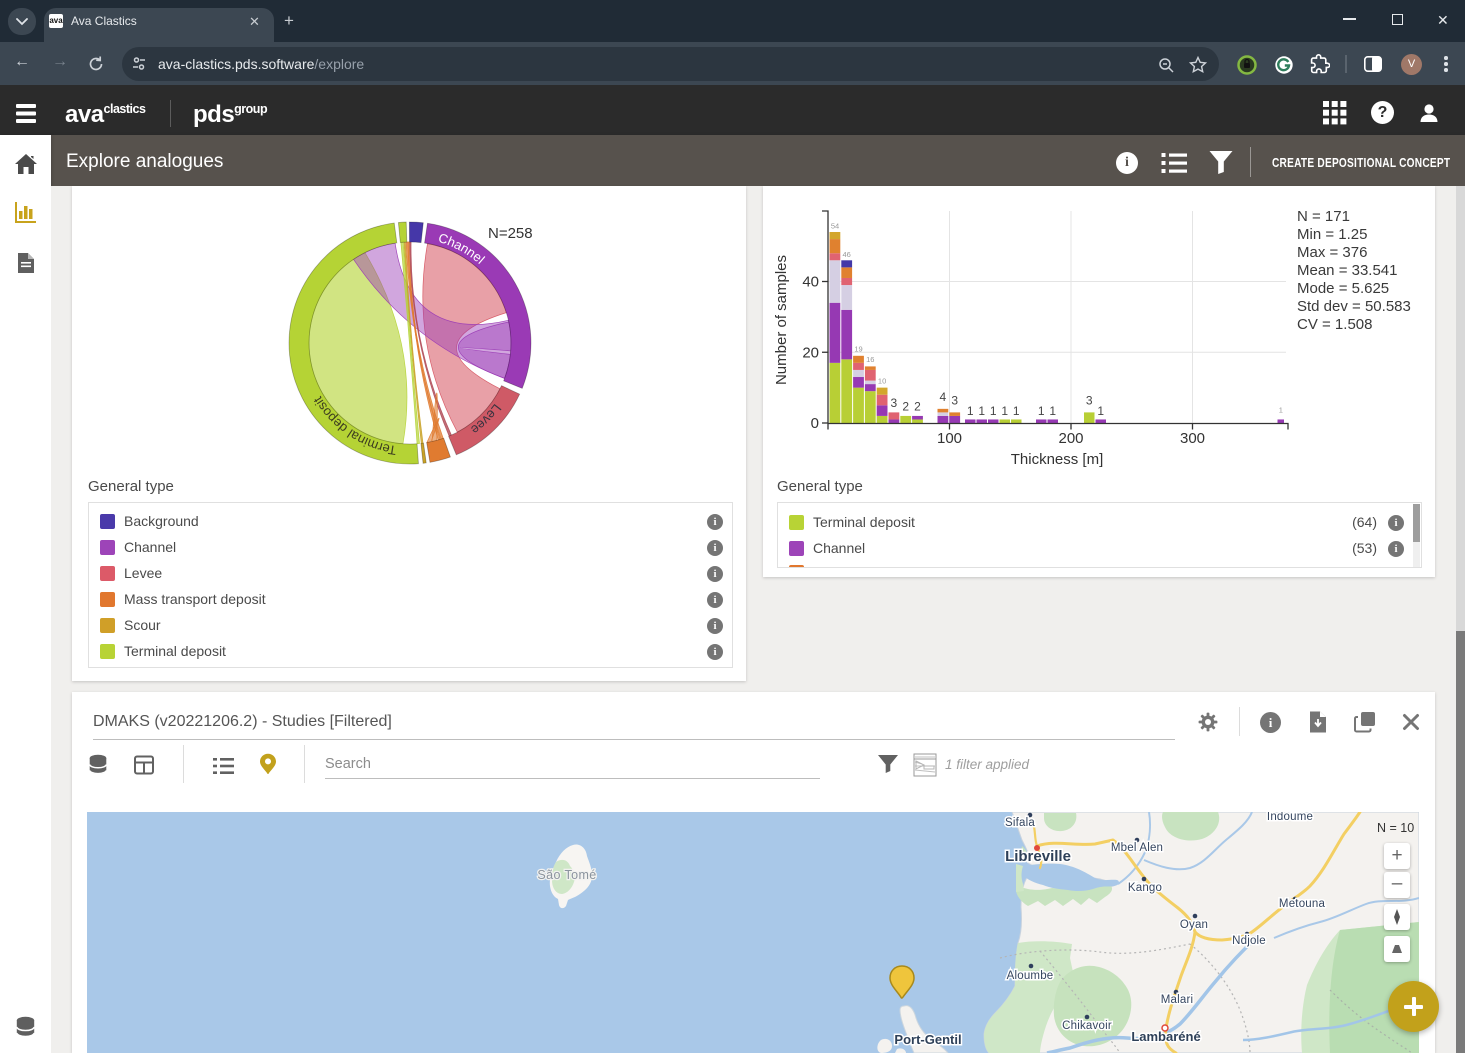  I want to click on svg-text: 200, so click(1070, 438).